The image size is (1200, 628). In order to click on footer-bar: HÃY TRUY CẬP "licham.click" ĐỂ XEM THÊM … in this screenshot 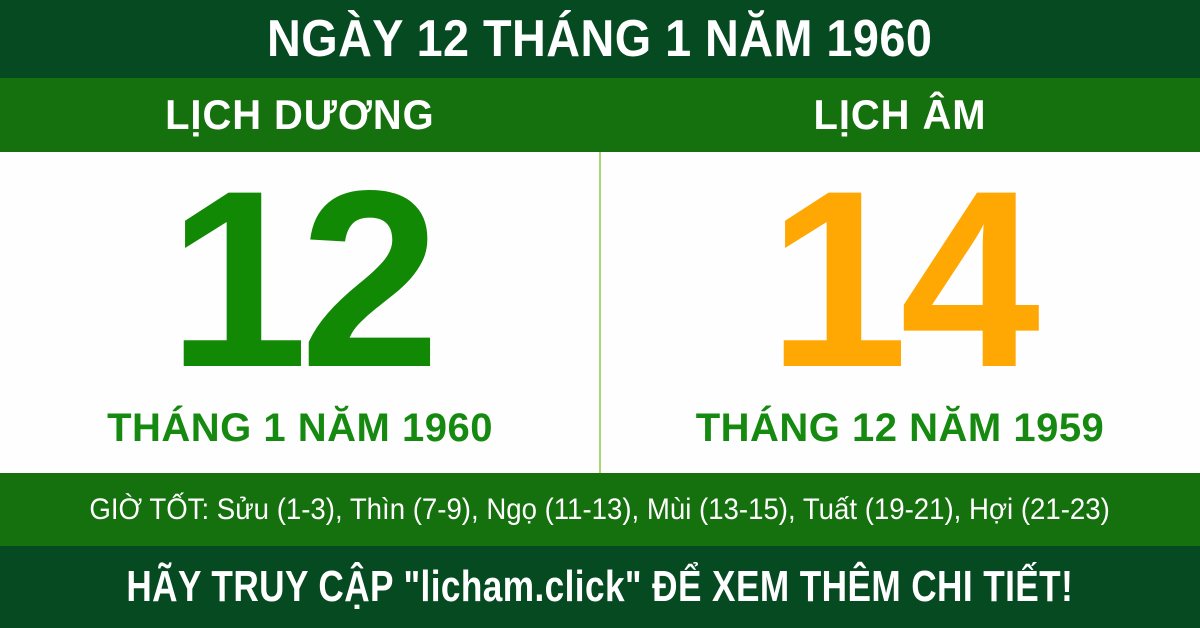, I will do `click(600, 587)`.